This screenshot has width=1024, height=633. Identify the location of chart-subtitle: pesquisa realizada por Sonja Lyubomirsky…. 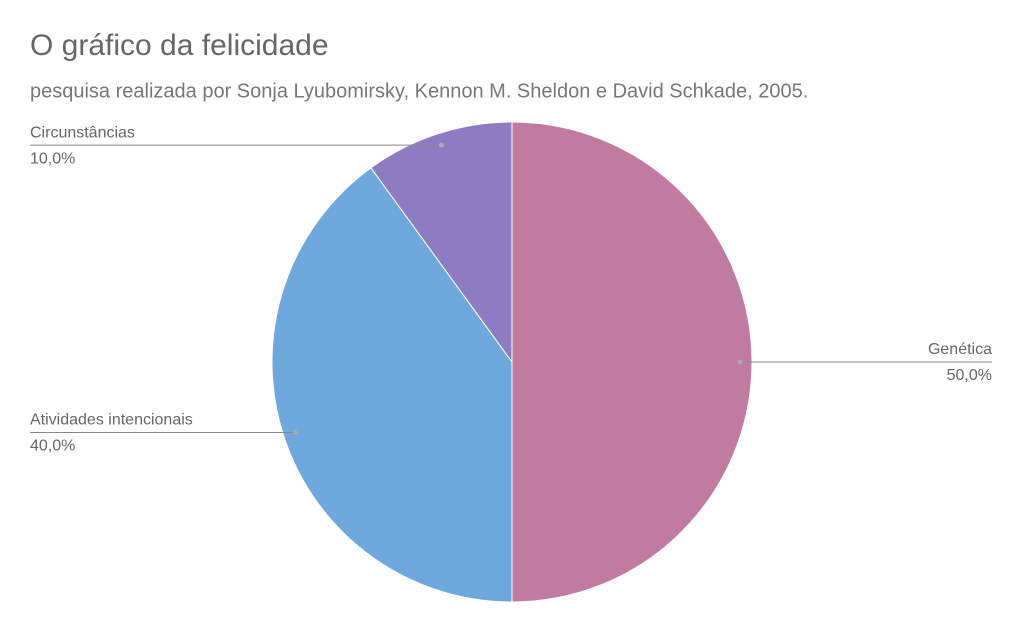
(419, 91).